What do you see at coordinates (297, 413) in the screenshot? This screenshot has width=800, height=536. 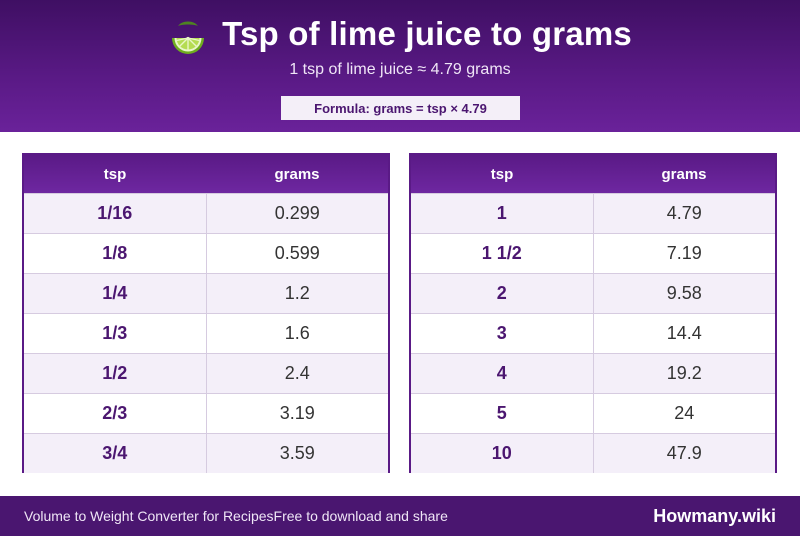 I see `grams-cell: 3.19` at bounding box center [297, 413].